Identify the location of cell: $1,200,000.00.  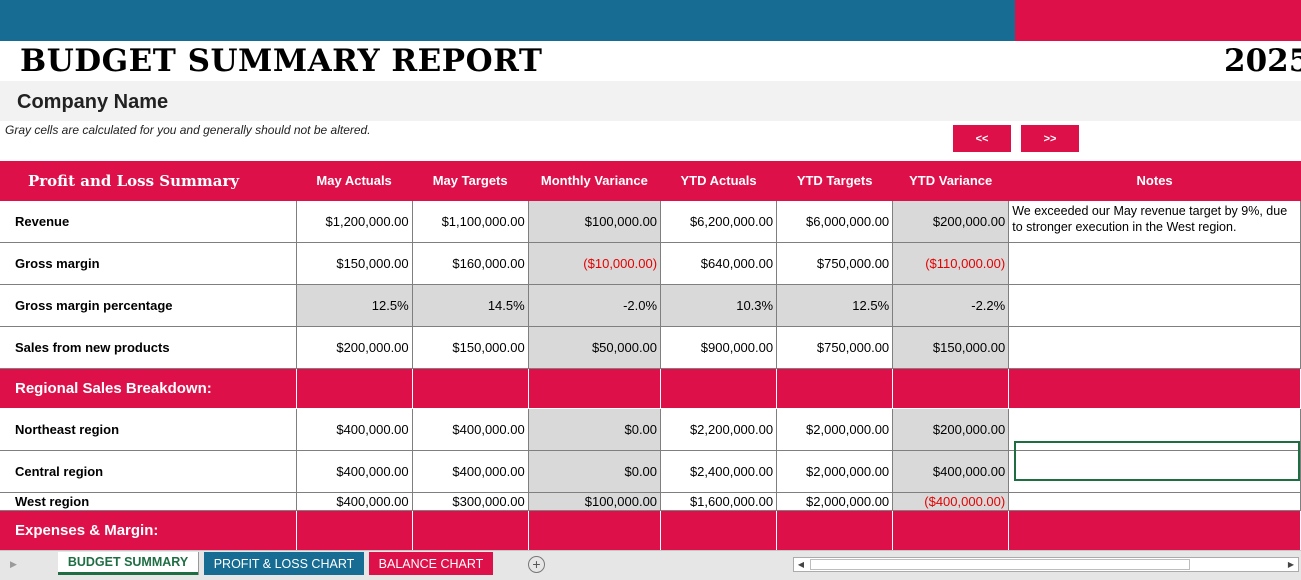
(354, 221).